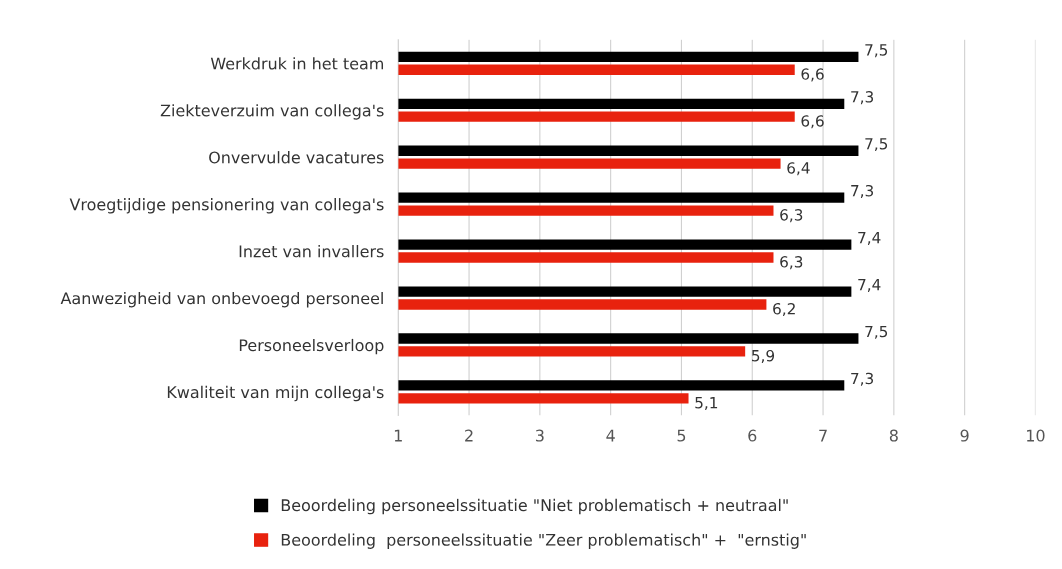 Image resolution: width=1062 pixels, height=569 pixels. I want to click on legend-label: Beoordeling personeelssituatie "Niet problematisch + neutraal", so click(534, 506).